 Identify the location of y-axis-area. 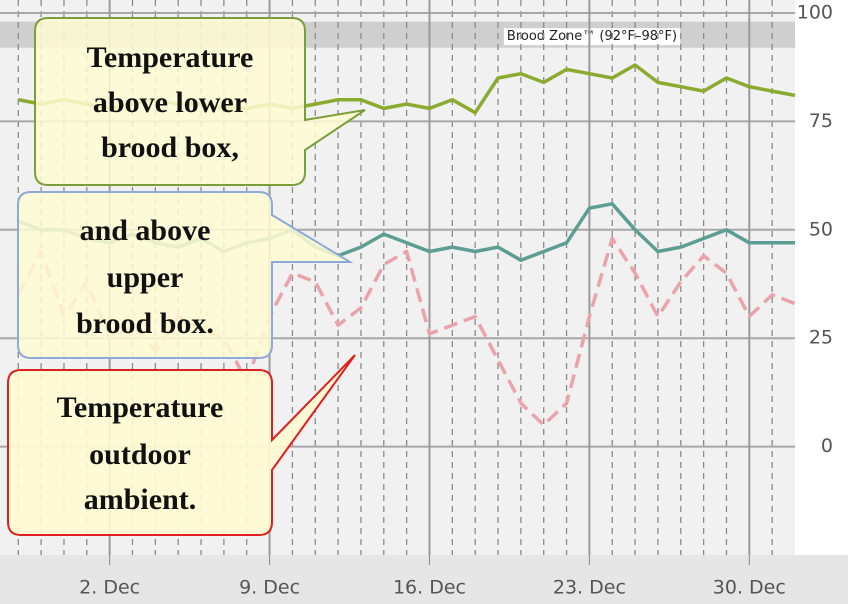
(821, 232).